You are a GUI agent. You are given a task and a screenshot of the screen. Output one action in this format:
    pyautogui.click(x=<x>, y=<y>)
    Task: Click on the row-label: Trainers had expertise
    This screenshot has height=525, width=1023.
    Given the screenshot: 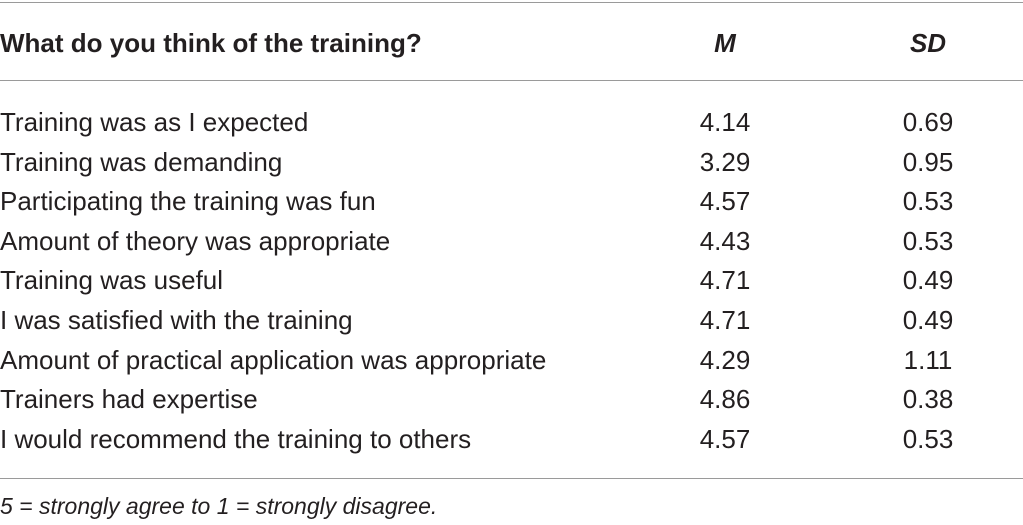 What is the action you would take?
    pyautogui.click(x=129, y=399)
    